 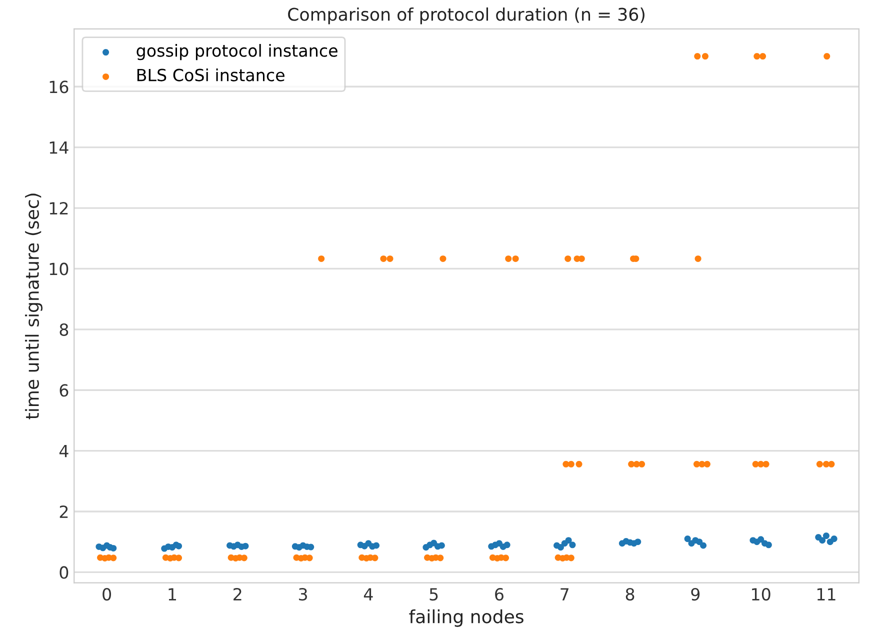 What do you see at coordinates (64, 572) in the screenshot?
I see `y-tick-label: 0` at bounding box center [64, 572].